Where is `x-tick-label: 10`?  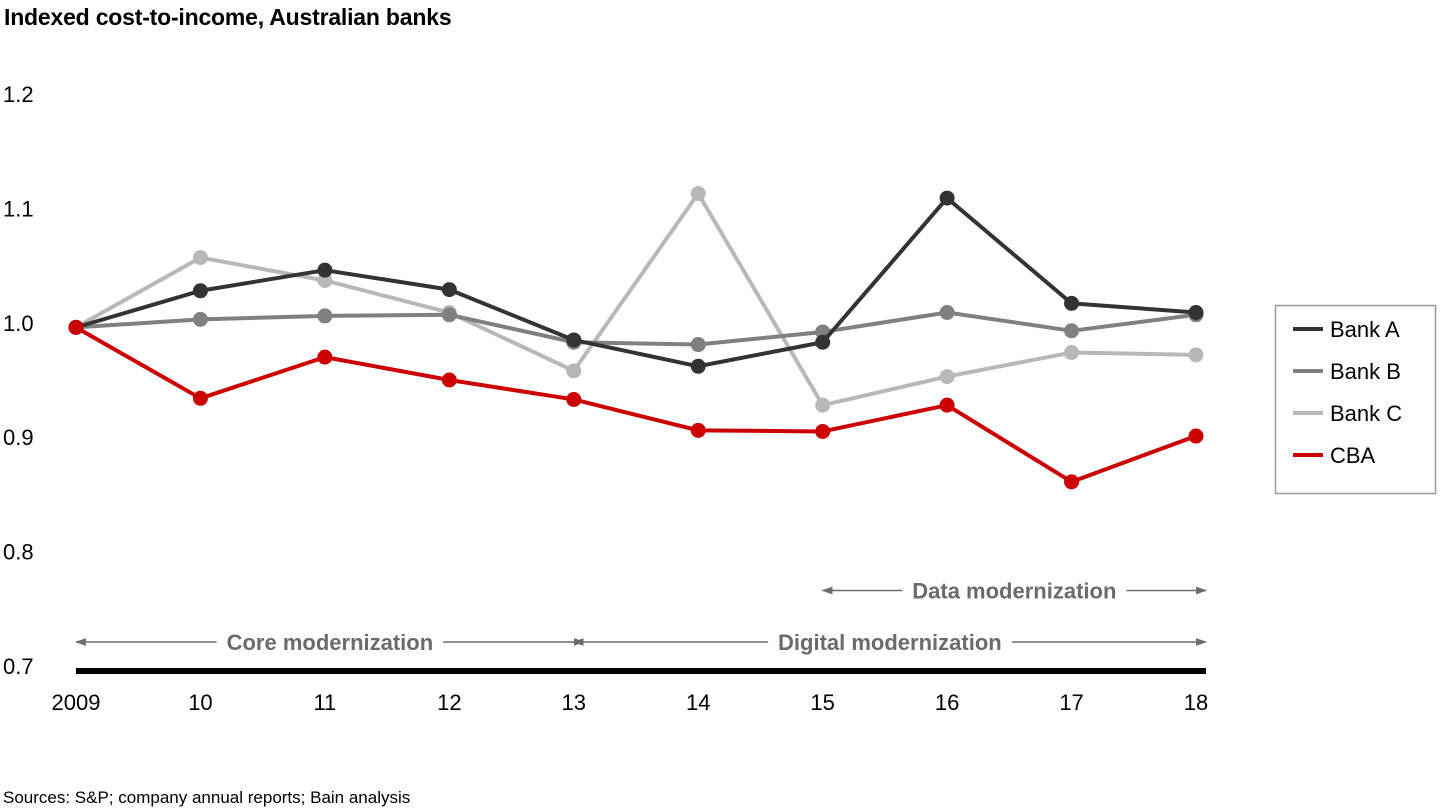
x-tick-label: 10 is located at coordinates (200, 702).